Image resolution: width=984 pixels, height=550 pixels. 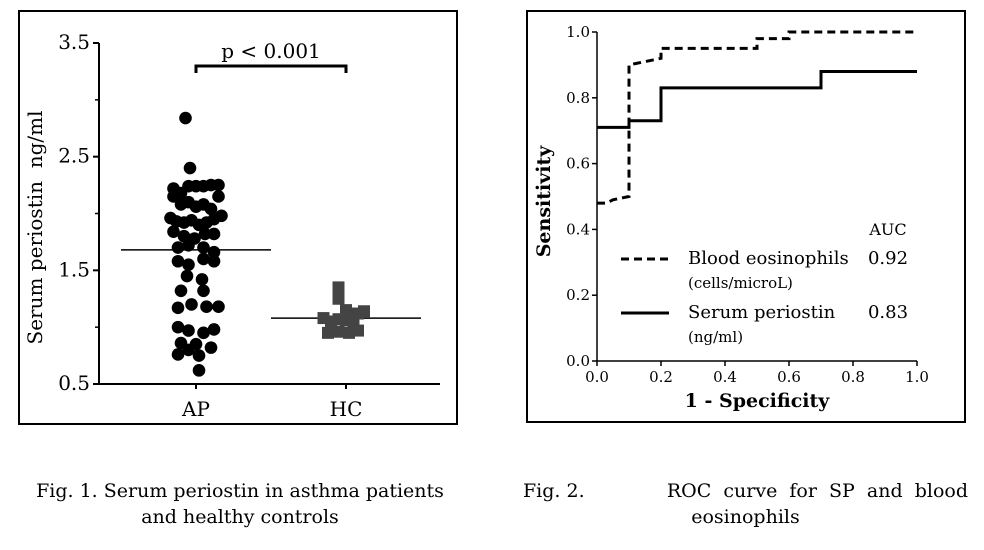 What do you see at coordinates (74, 383) in the screenshot?
I see `y-tick-label: 0.5` at bounding box center [74, 383].